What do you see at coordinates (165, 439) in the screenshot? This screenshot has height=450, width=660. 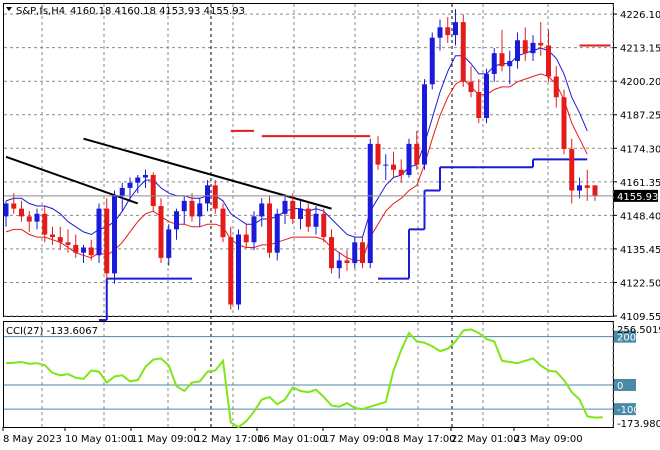 I see `time-tick-label: 11 May 09:00` at bounding box center [165, 439].